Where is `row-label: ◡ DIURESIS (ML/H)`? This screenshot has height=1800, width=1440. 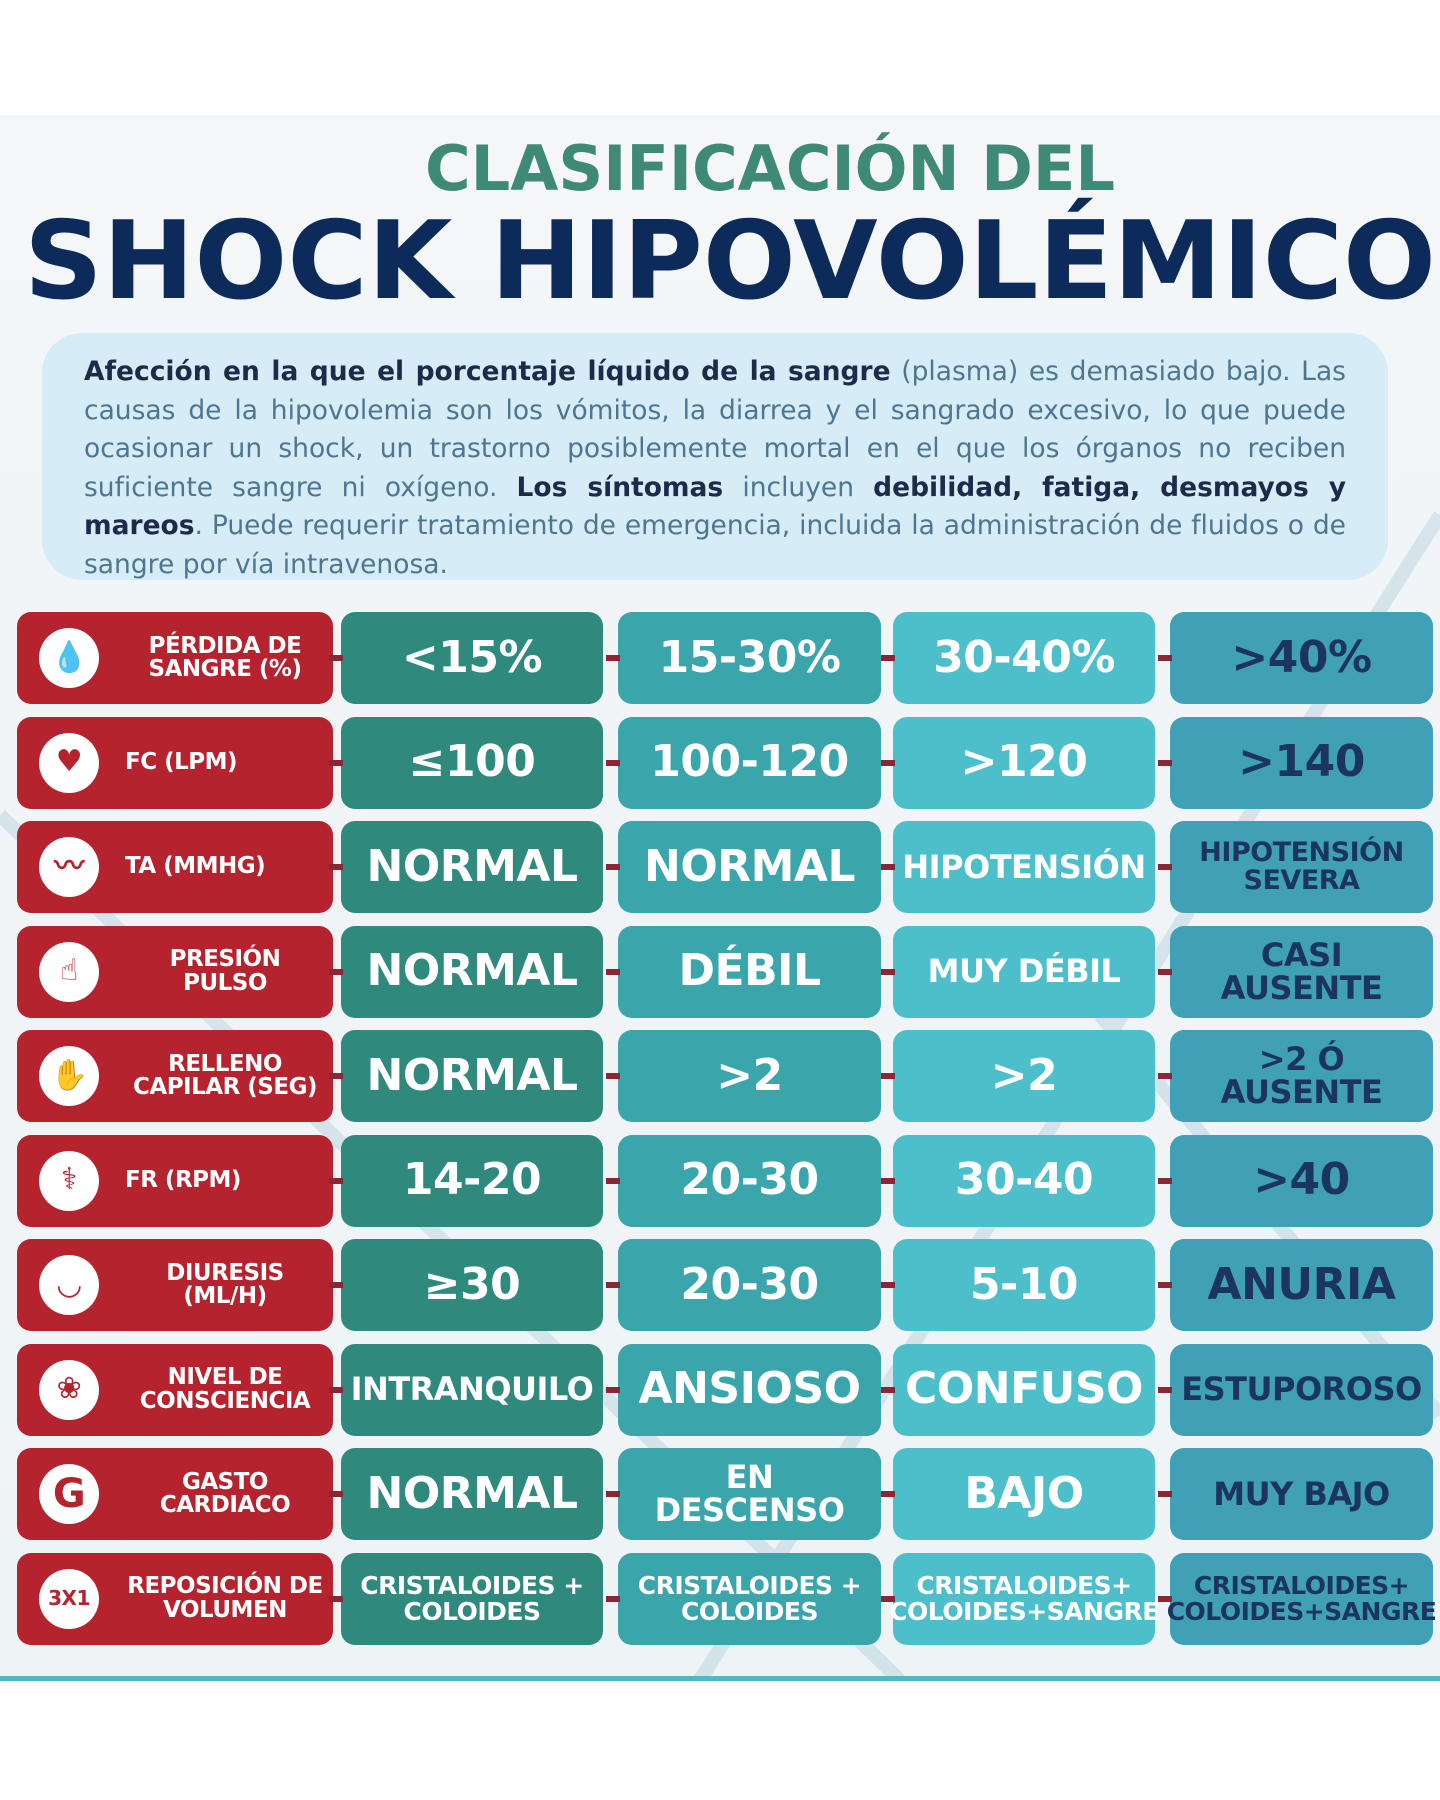
row-label: ◡ DIURESIS (ML/H) is located at coordinates (175, 1285).